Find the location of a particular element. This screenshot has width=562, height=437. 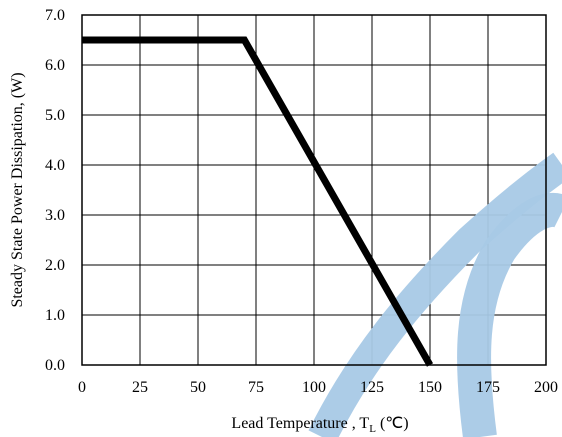

y-tick-label: 2.0 is located at coordinates (55, 265).